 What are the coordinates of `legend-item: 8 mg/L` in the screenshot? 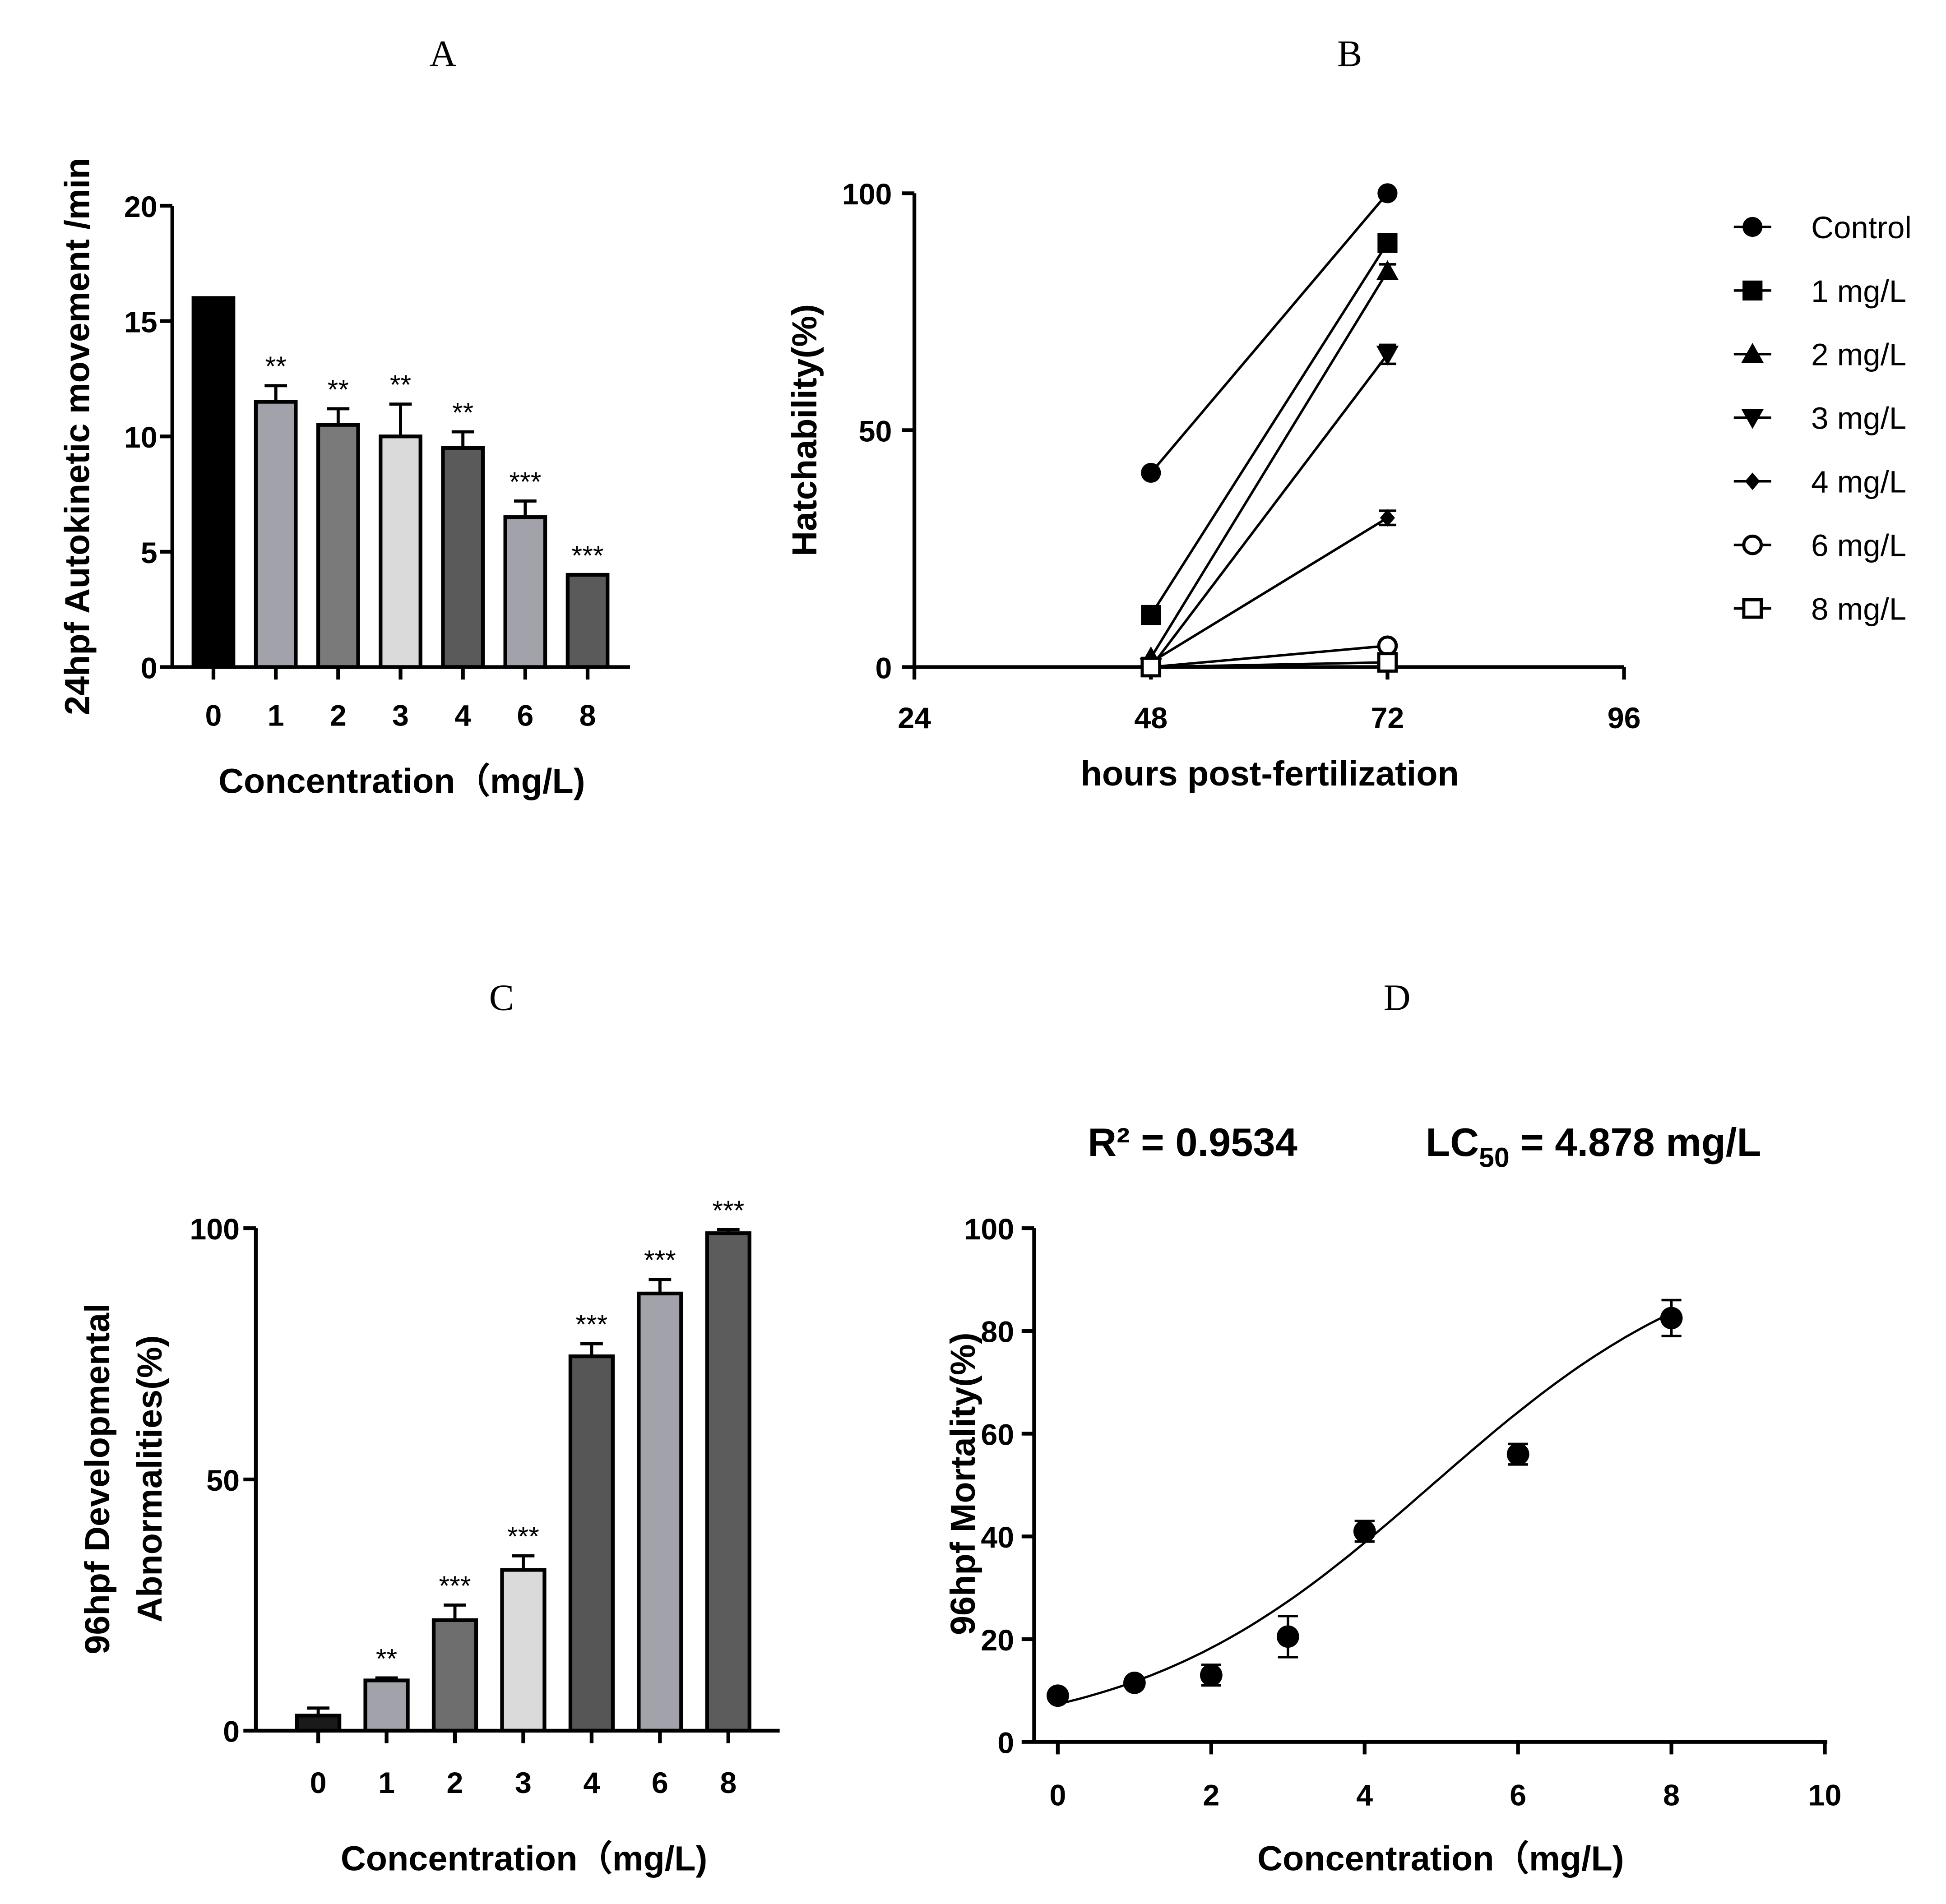 It's located at (1819, 610).